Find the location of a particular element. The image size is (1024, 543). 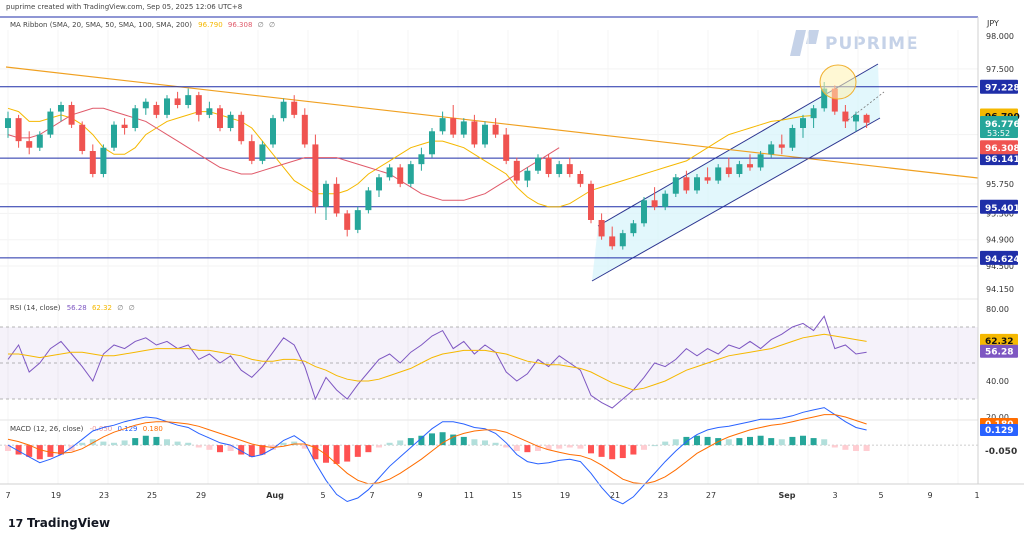

x-tick-2: 23 is located at coordinates (104, 495).